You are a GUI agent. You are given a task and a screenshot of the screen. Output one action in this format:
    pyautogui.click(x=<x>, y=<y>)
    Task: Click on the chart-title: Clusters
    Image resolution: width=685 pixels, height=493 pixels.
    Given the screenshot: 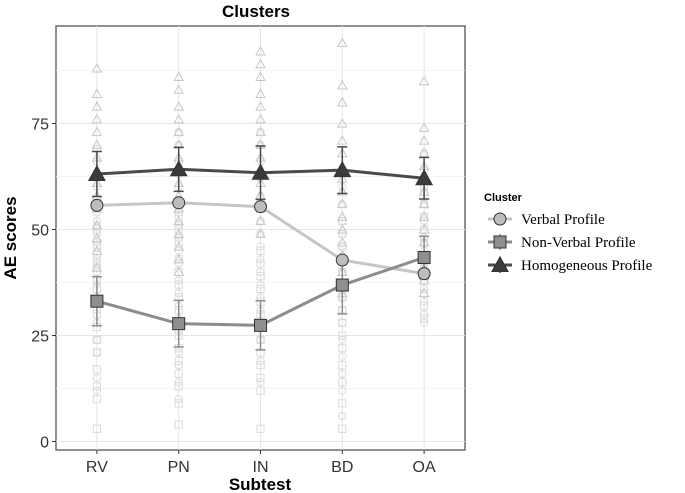 What is the action you would take?
    pyautogui.click(x=256, y=11)
    